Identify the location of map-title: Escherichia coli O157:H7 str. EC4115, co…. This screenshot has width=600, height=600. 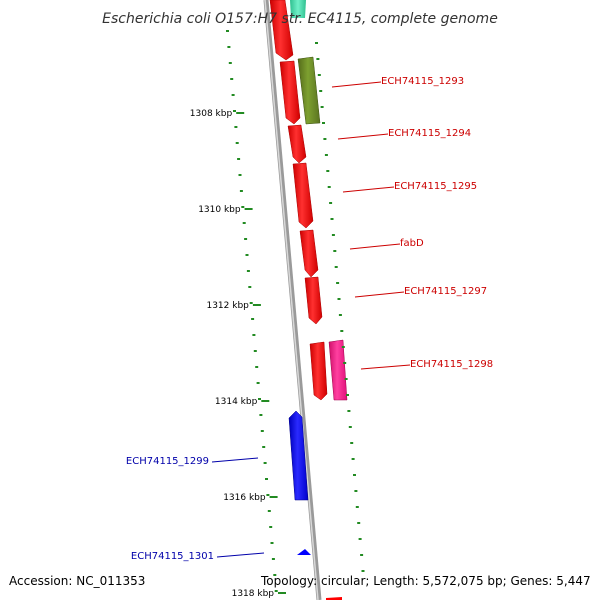
(300, 19).